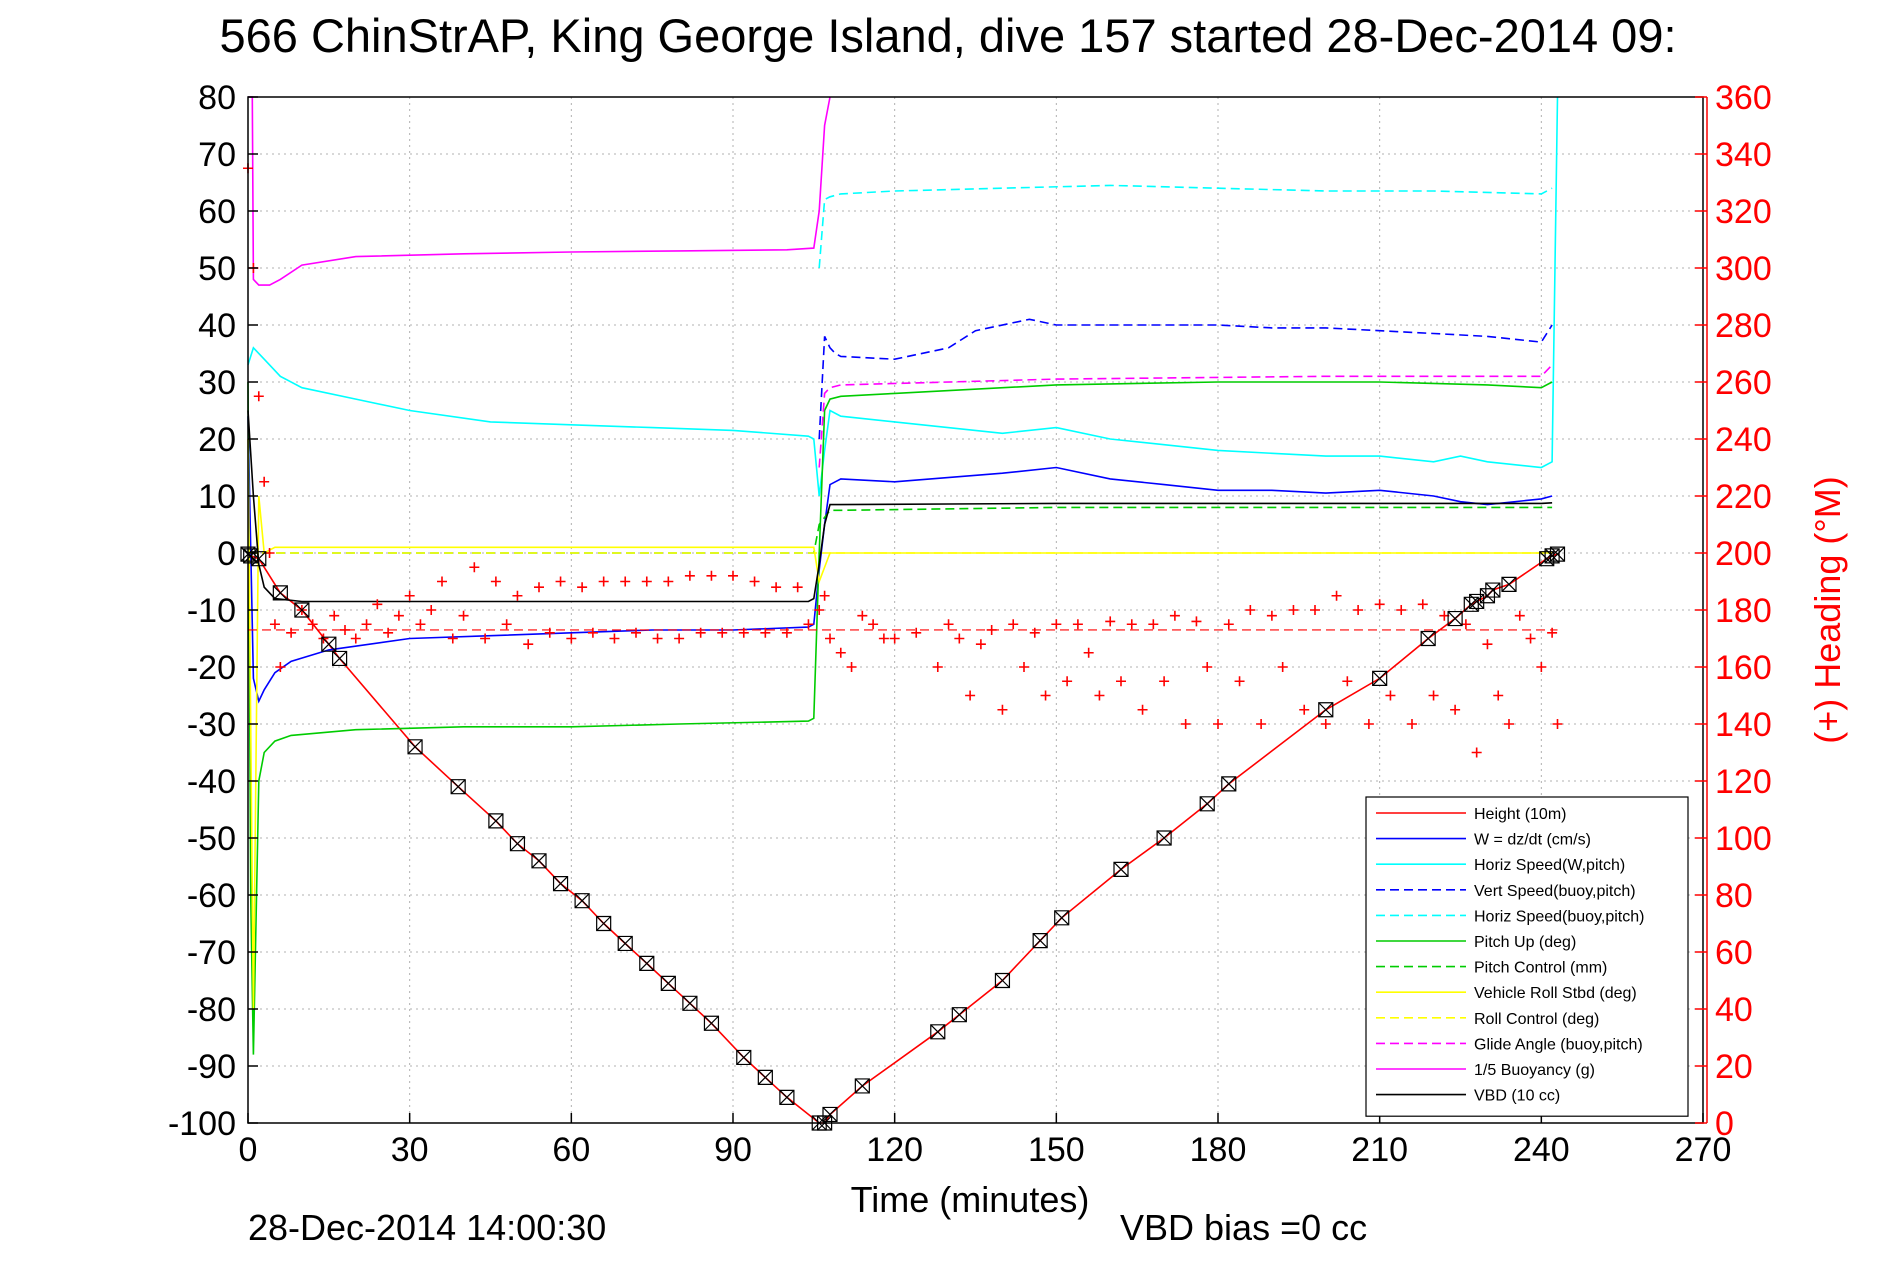  What do you see at coordinates (1743, 383) in the screenshot?
I see `y2-tick-label: 260` at bounding box center [1743, 383].